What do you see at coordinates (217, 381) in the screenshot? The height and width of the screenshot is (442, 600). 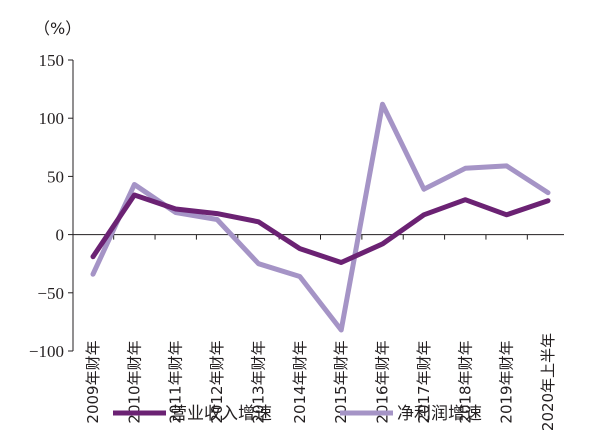 I see `x-tick-label: 2012年财年` at bounding box center [217, 381].